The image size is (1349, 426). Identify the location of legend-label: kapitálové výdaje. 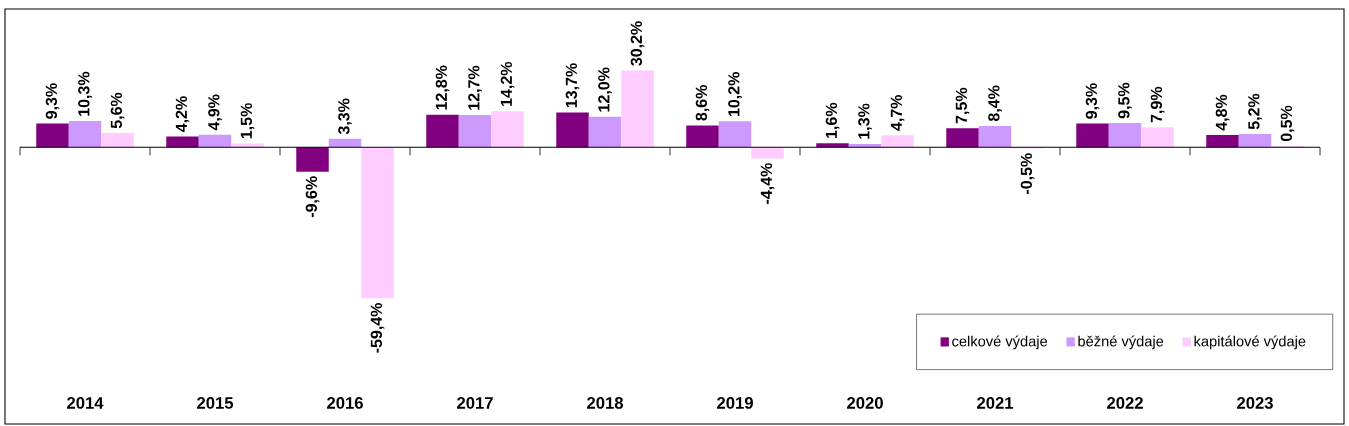
(1250, 342).